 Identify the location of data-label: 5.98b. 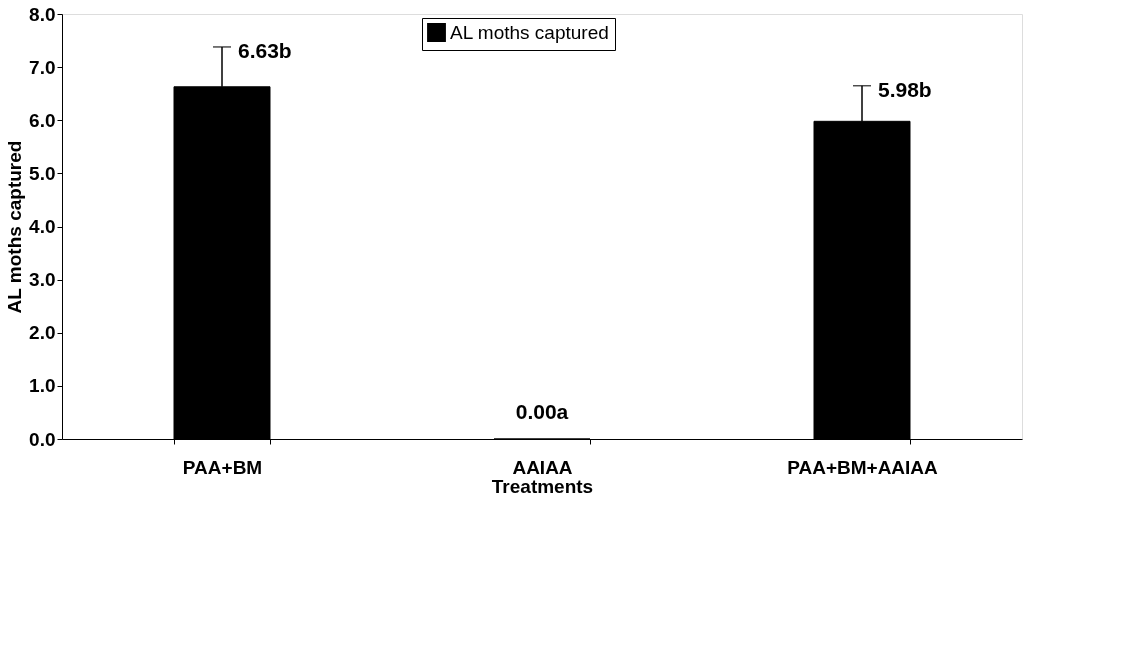
(905, 89).